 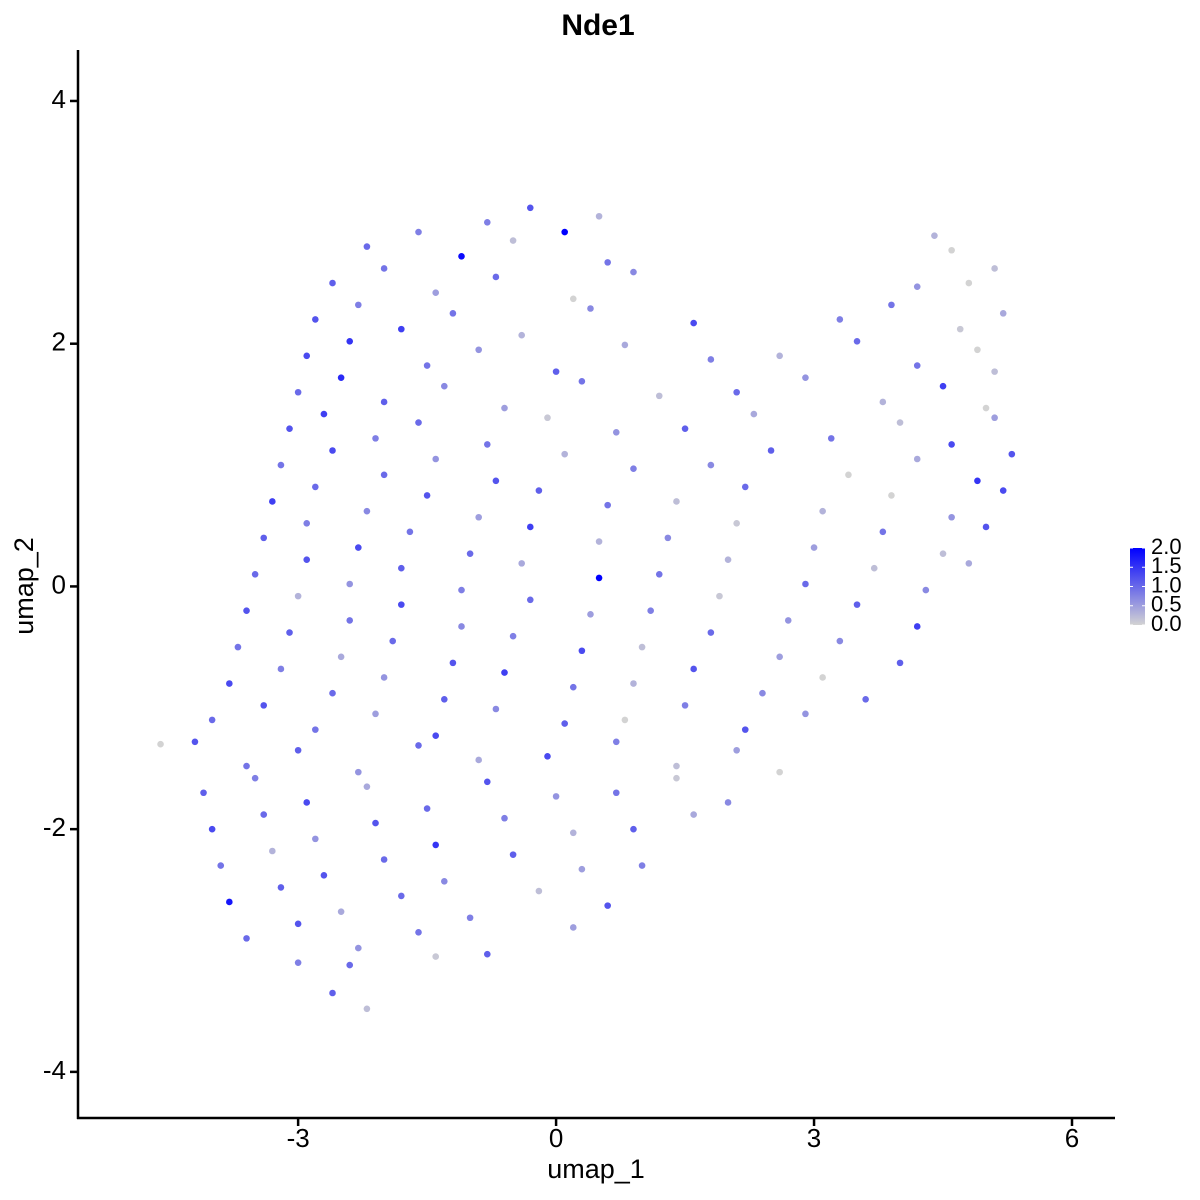 I want to click on x-tick-label: 3, so click(x=814, y=1138).